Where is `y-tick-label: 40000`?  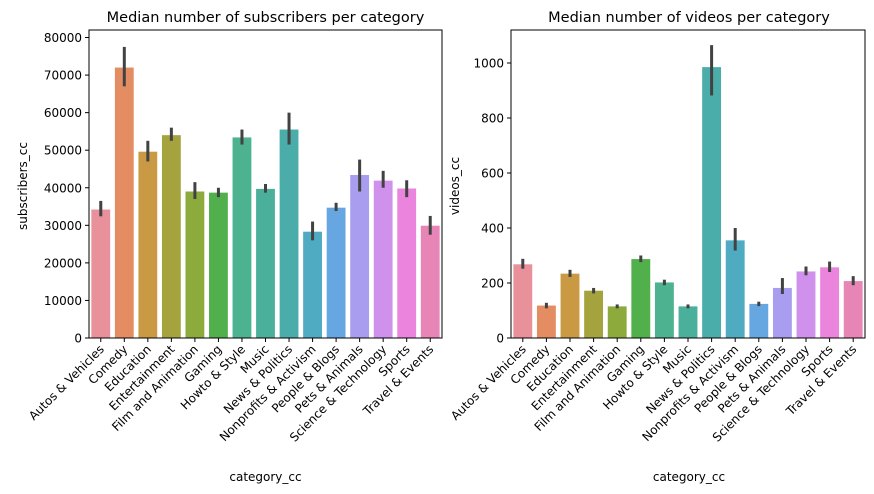
y-tick-label: 40000 is located at coordinates (63, 188).